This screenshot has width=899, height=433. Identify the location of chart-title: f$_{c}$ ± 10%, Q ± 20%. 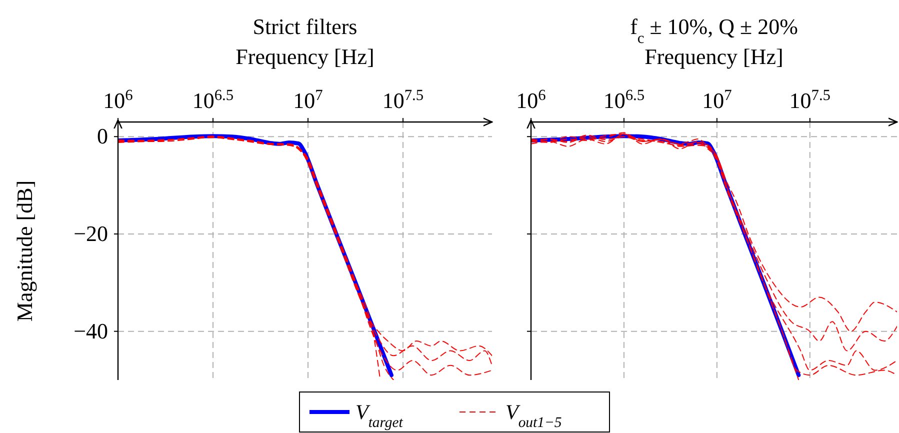
(714, 30).